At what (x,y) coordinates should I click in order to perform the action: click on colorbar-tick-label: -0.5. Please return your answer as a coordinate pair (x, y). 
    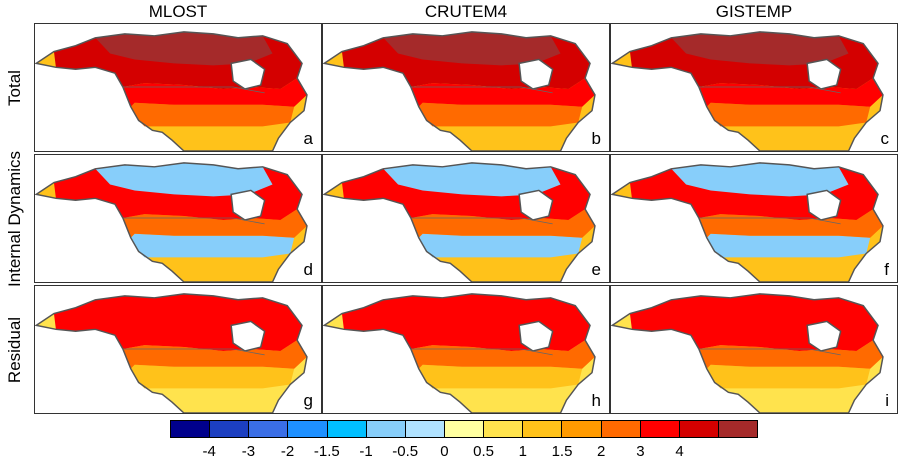
    Looking at the image, I should click on (405, 451).